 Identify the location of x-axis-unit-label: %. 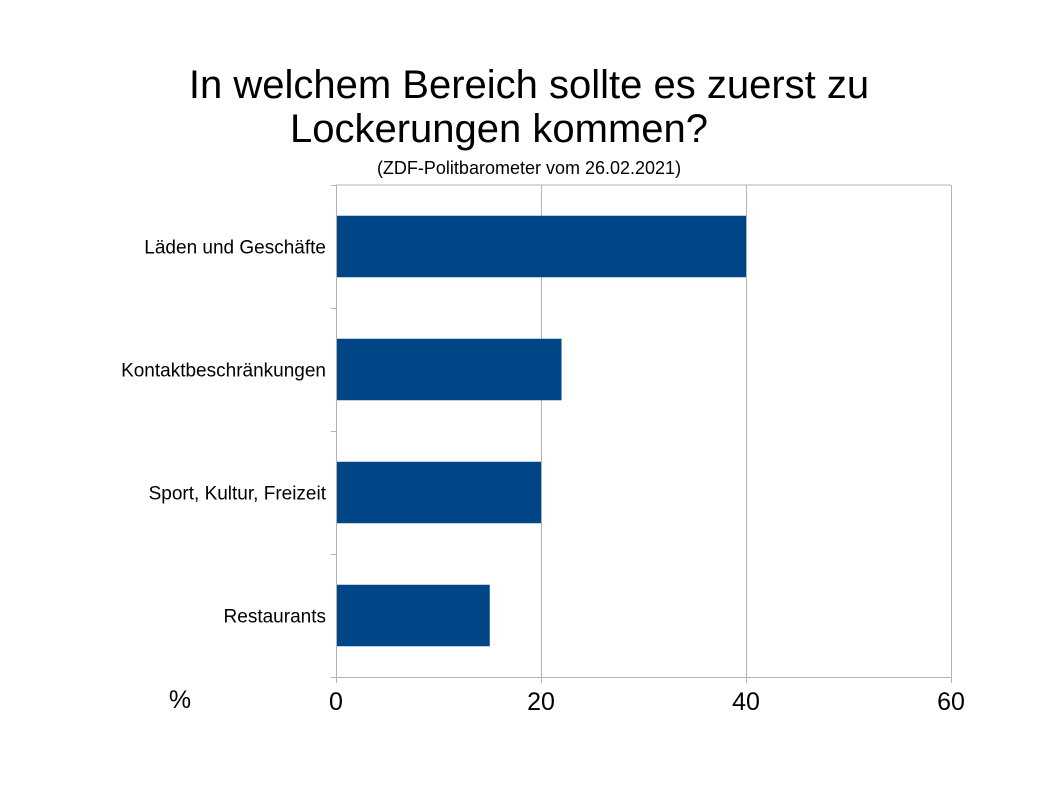
(180, 700).